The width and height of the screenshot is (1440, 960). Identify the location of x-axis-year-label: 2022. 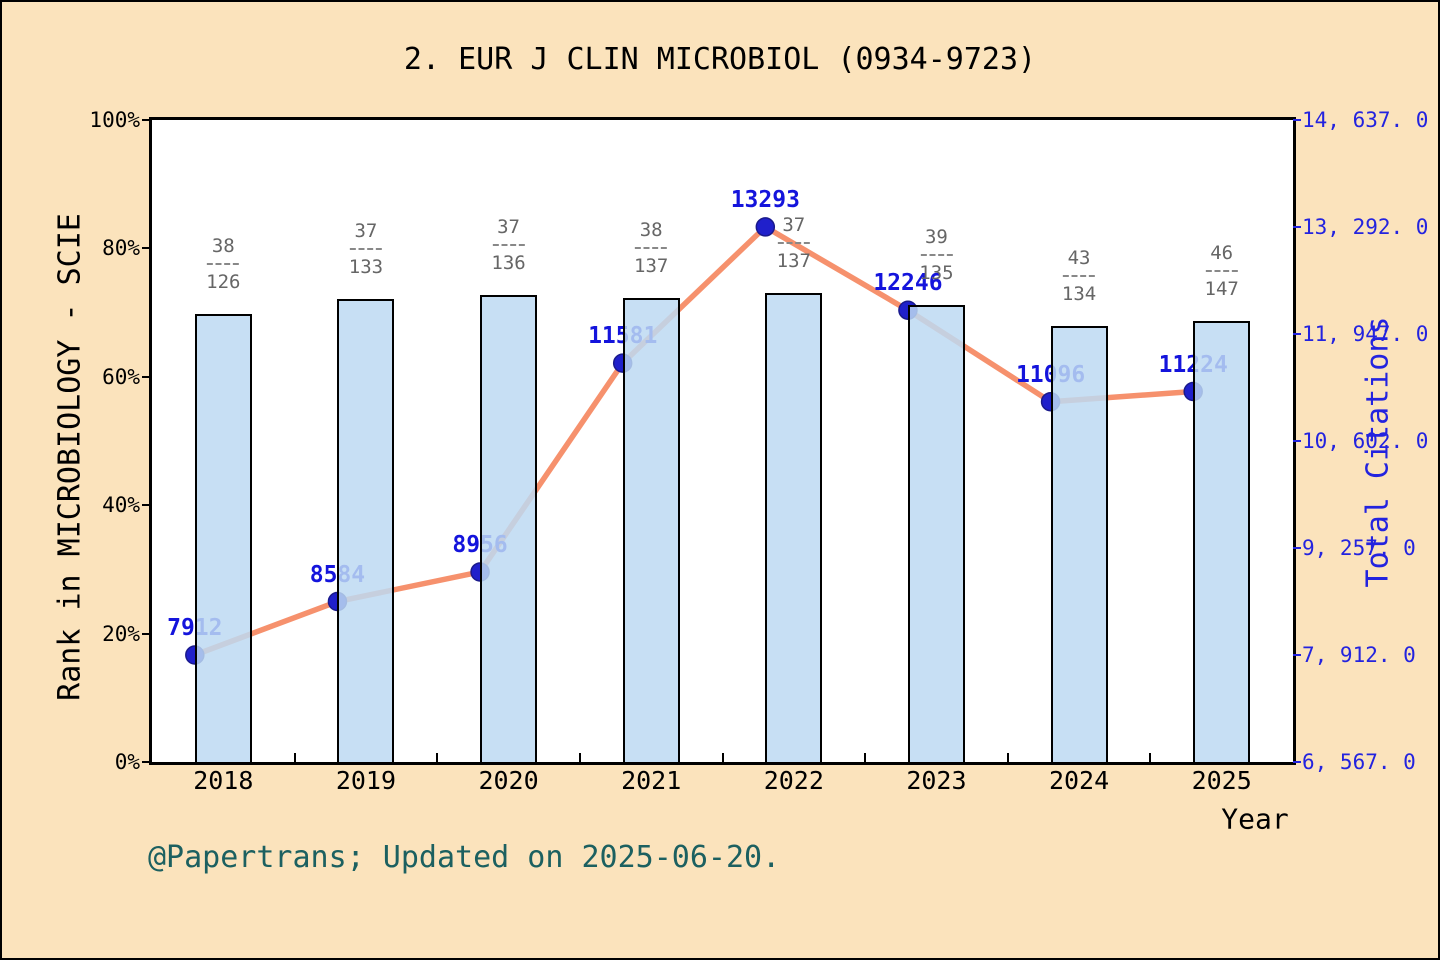
(793, 780).